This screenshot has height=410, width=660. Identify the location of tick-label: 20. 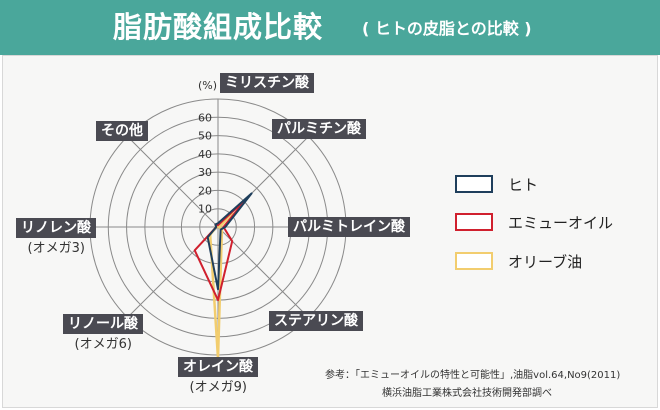
(205, 190).